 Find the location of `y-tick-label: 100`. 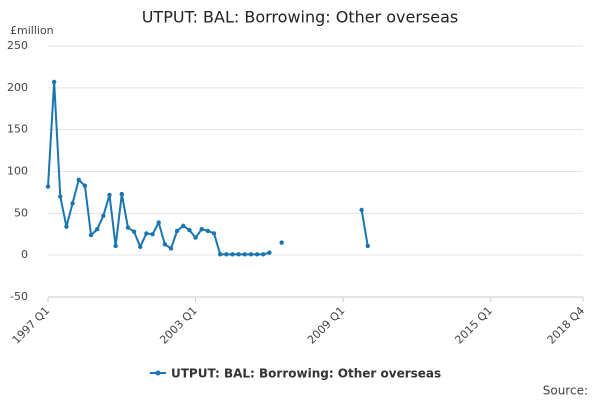

y-tick-label: 100 is located at coordinates (17, 171).